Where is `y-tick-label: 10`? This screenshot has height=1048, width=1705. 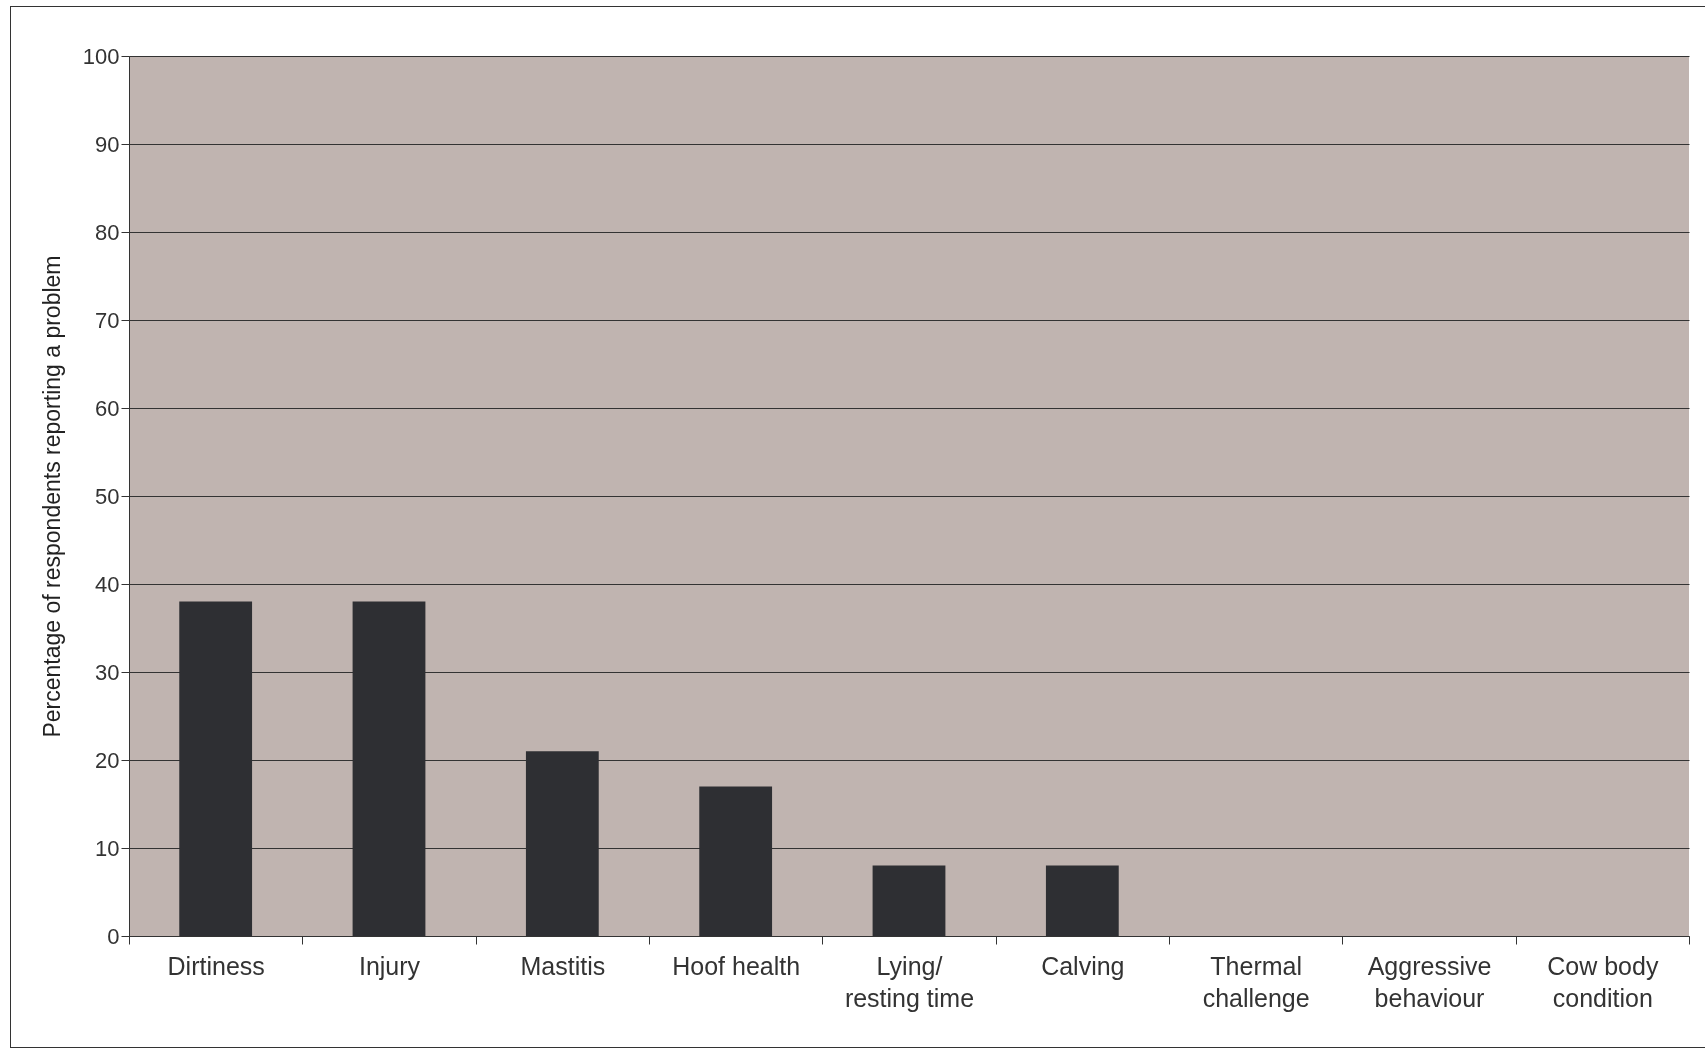 y-tick-label: 10 is located at coordinates (107, 848).